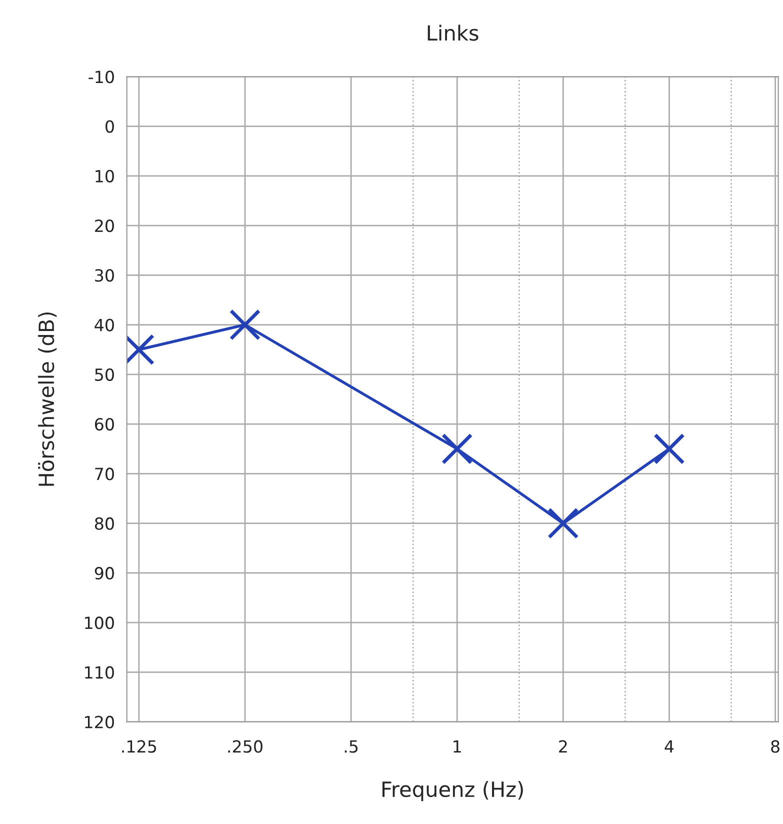 The height and width of the screenshot is (824, 783). What do you see at coordinates (99, 672) in the screenshot?
I see `y-tick-label: 110` at bounding box center [99, 672].